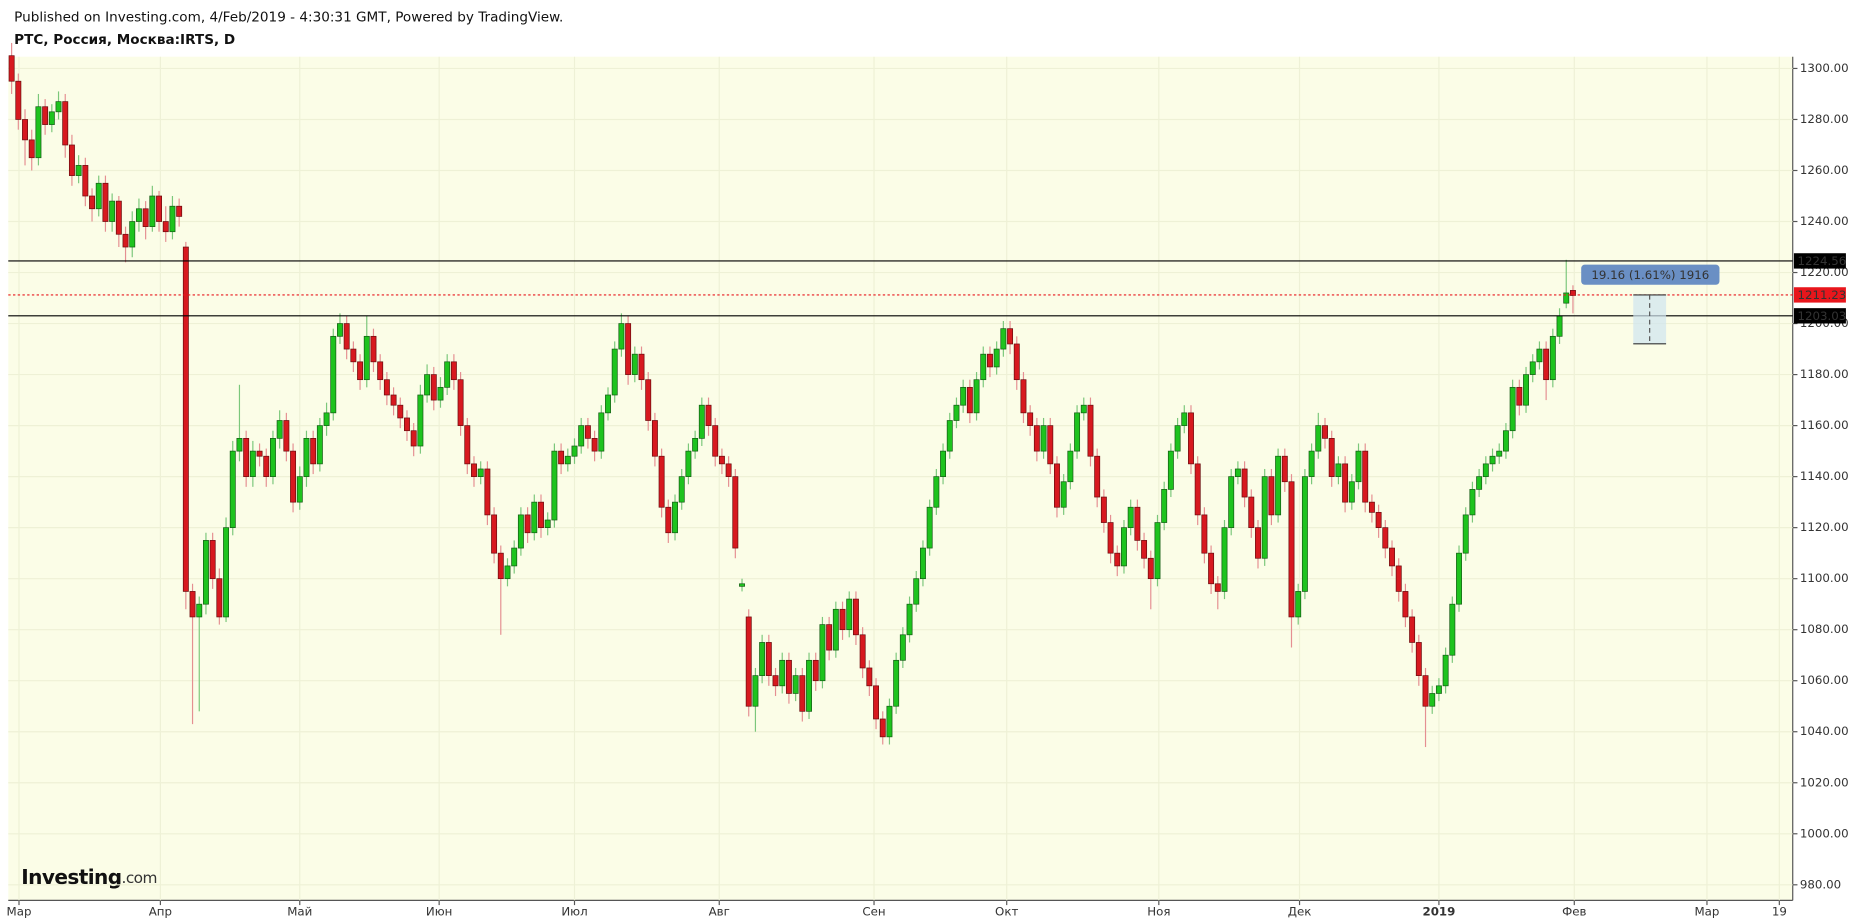  What do you see at coordinates (1707, 912) in the screenshot?
I see `x-tick-label: Мар` at bounding box center [1707, 912].